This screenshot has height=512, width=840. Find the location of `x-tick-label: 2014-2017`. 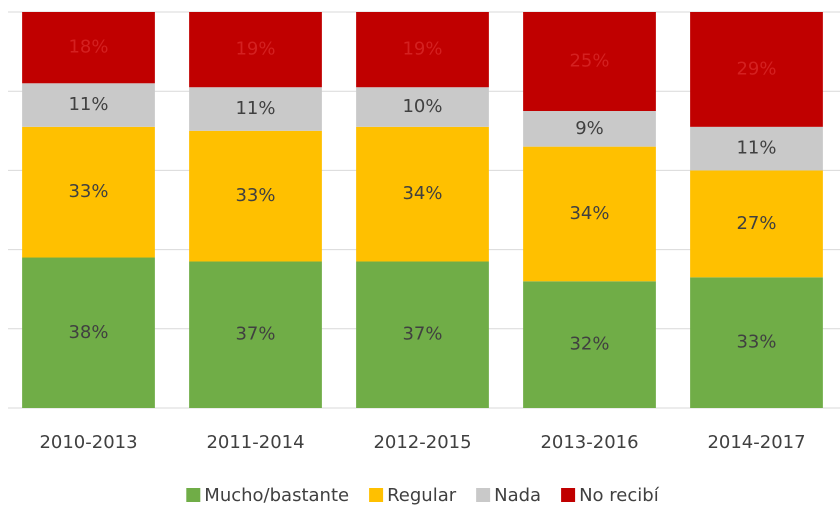

x-tick-label: 2014-2017 is located at coordinates (756, 442).